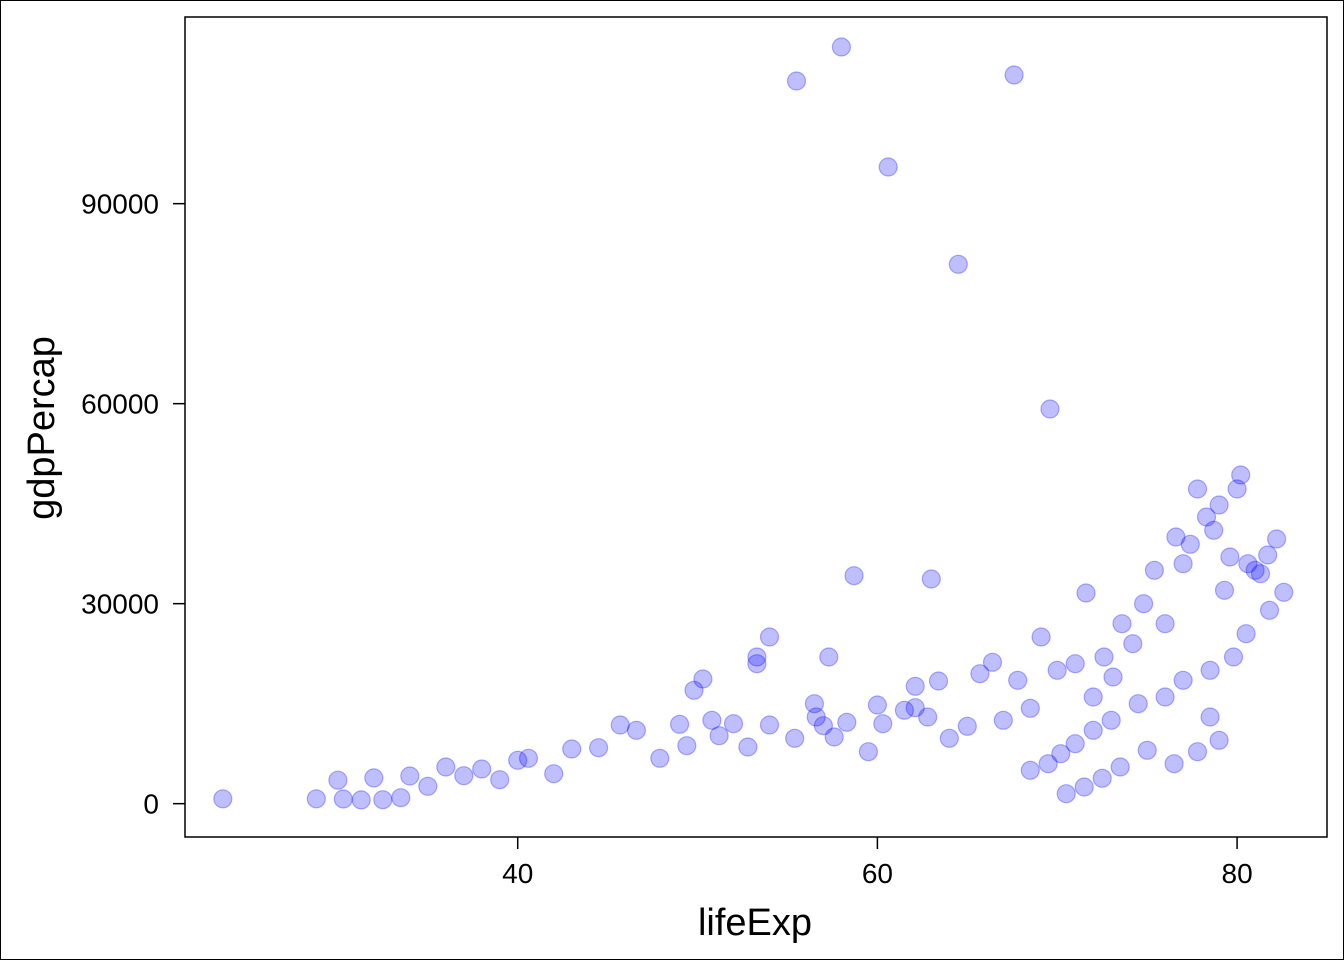 This screenshot has height=960, width=1344. I want to click on y-axis-title: gdpPercap, so click(42, 428).